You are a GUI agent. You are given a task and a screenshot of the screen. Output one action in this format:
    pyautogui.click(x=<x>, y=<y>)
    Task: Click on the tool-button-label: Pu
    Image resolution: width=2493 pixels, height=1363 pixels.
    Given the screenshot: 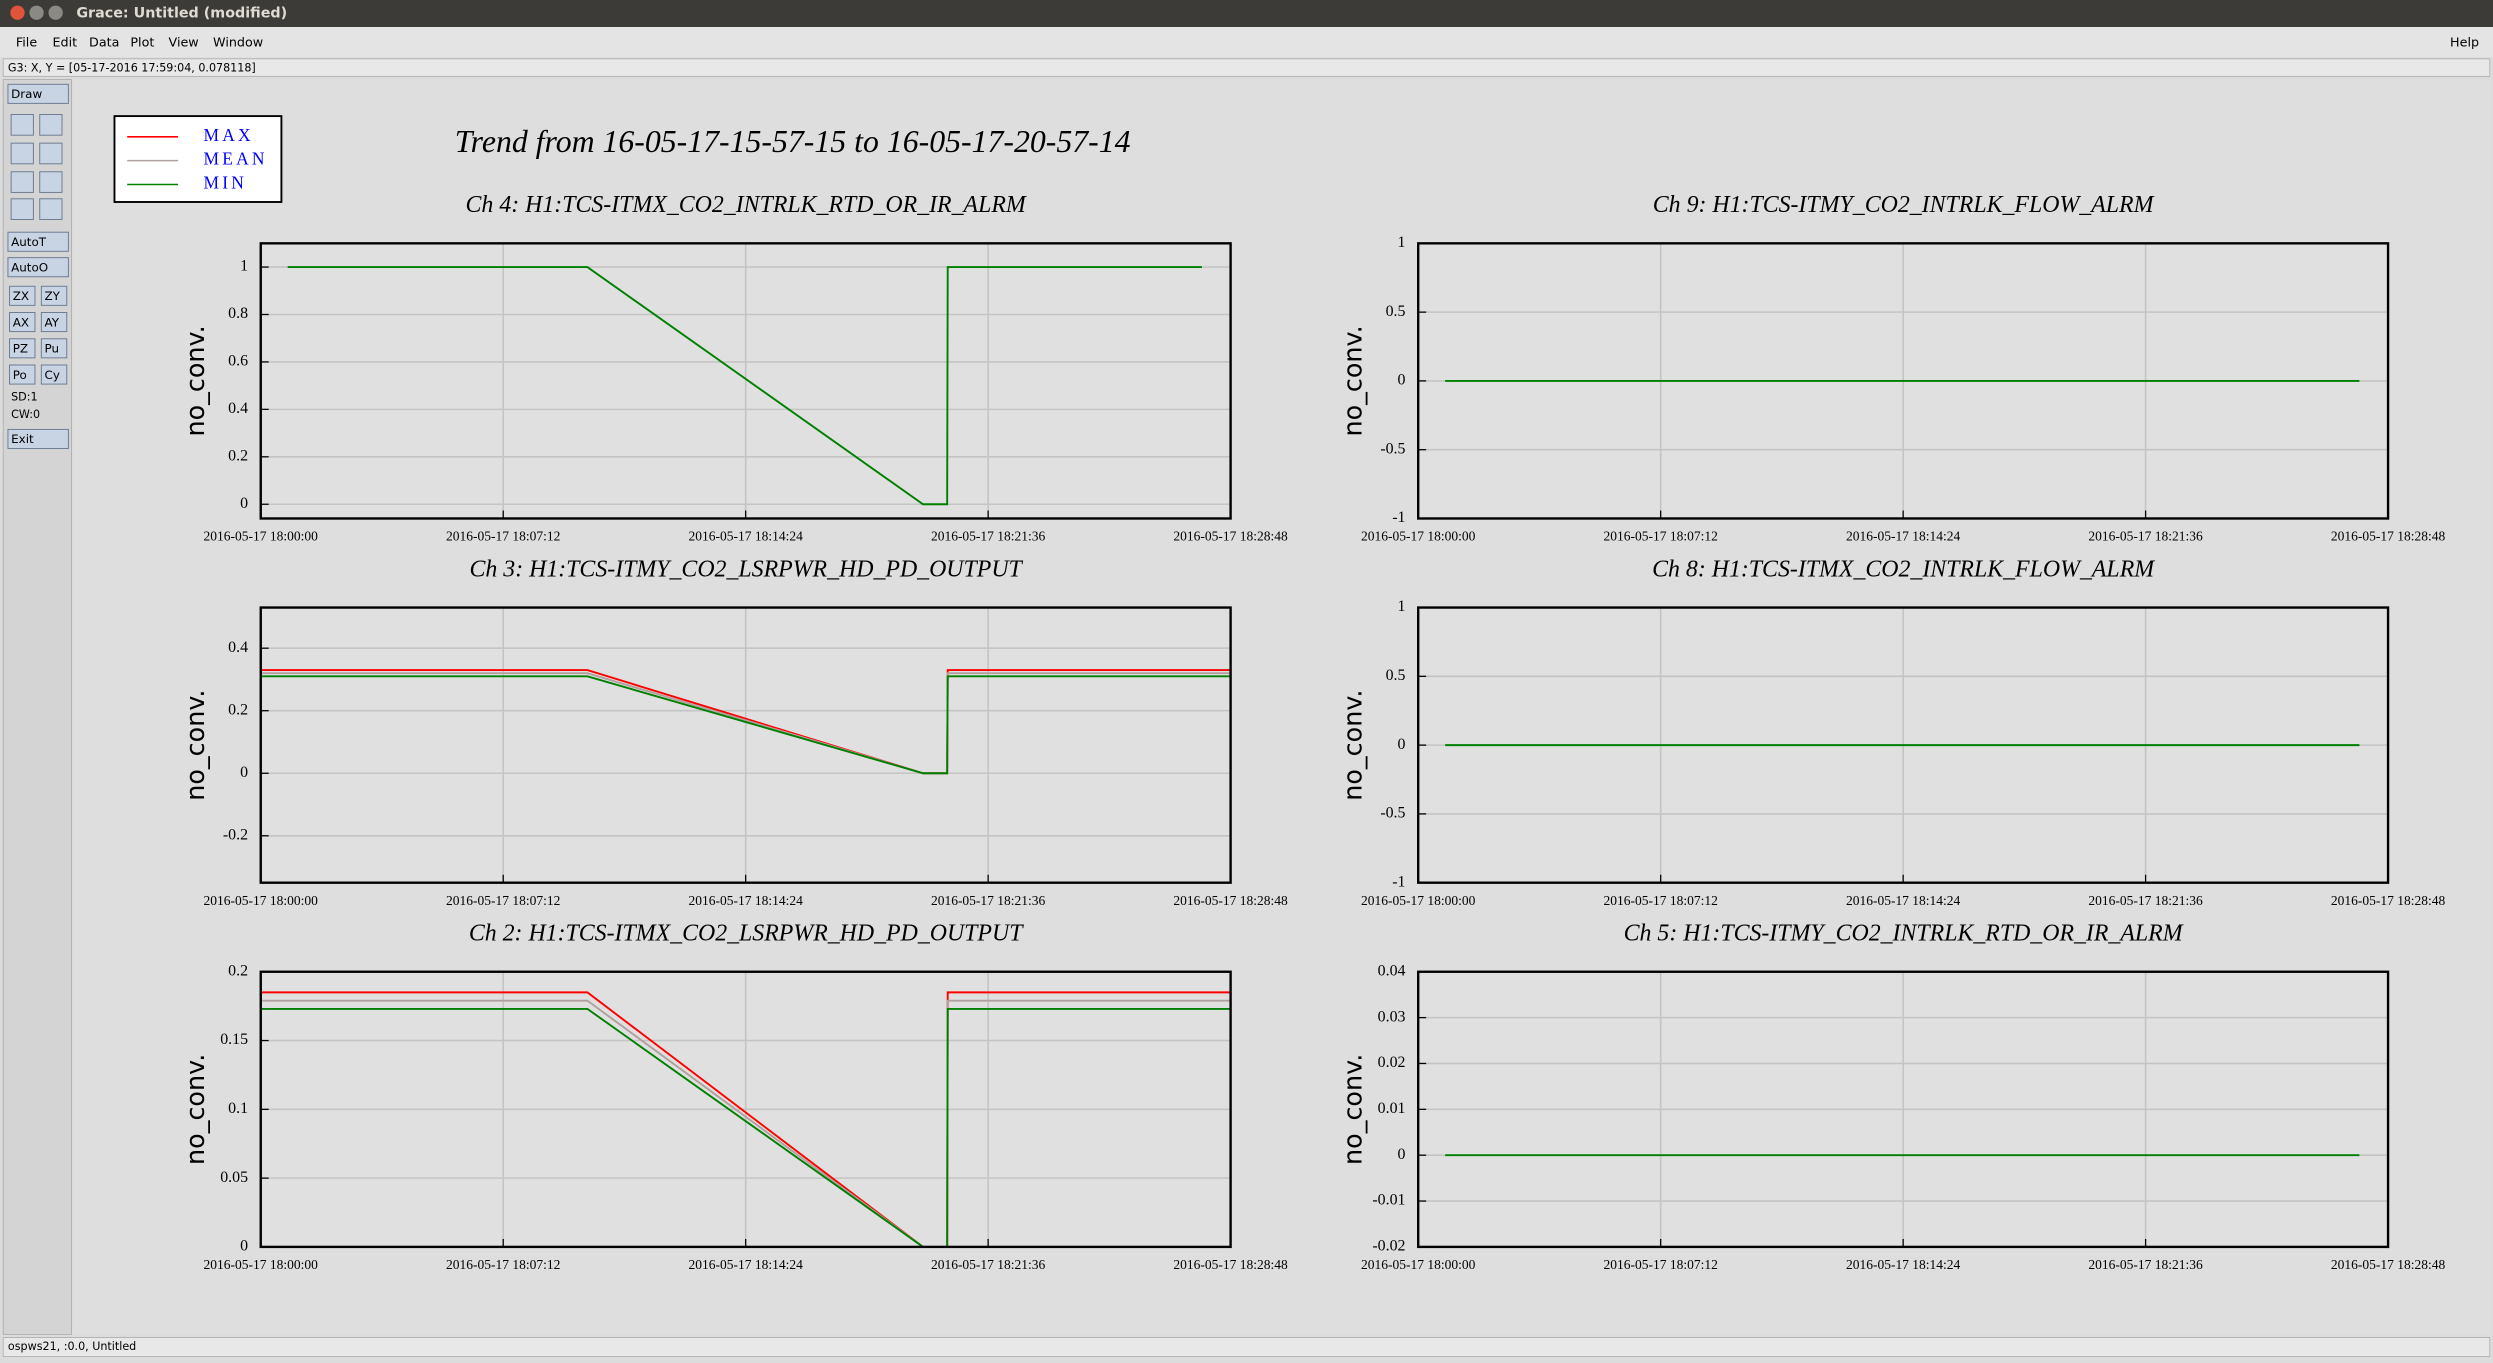 What is the action you would take?
    pyautogui.click(x=52, y=349)
    